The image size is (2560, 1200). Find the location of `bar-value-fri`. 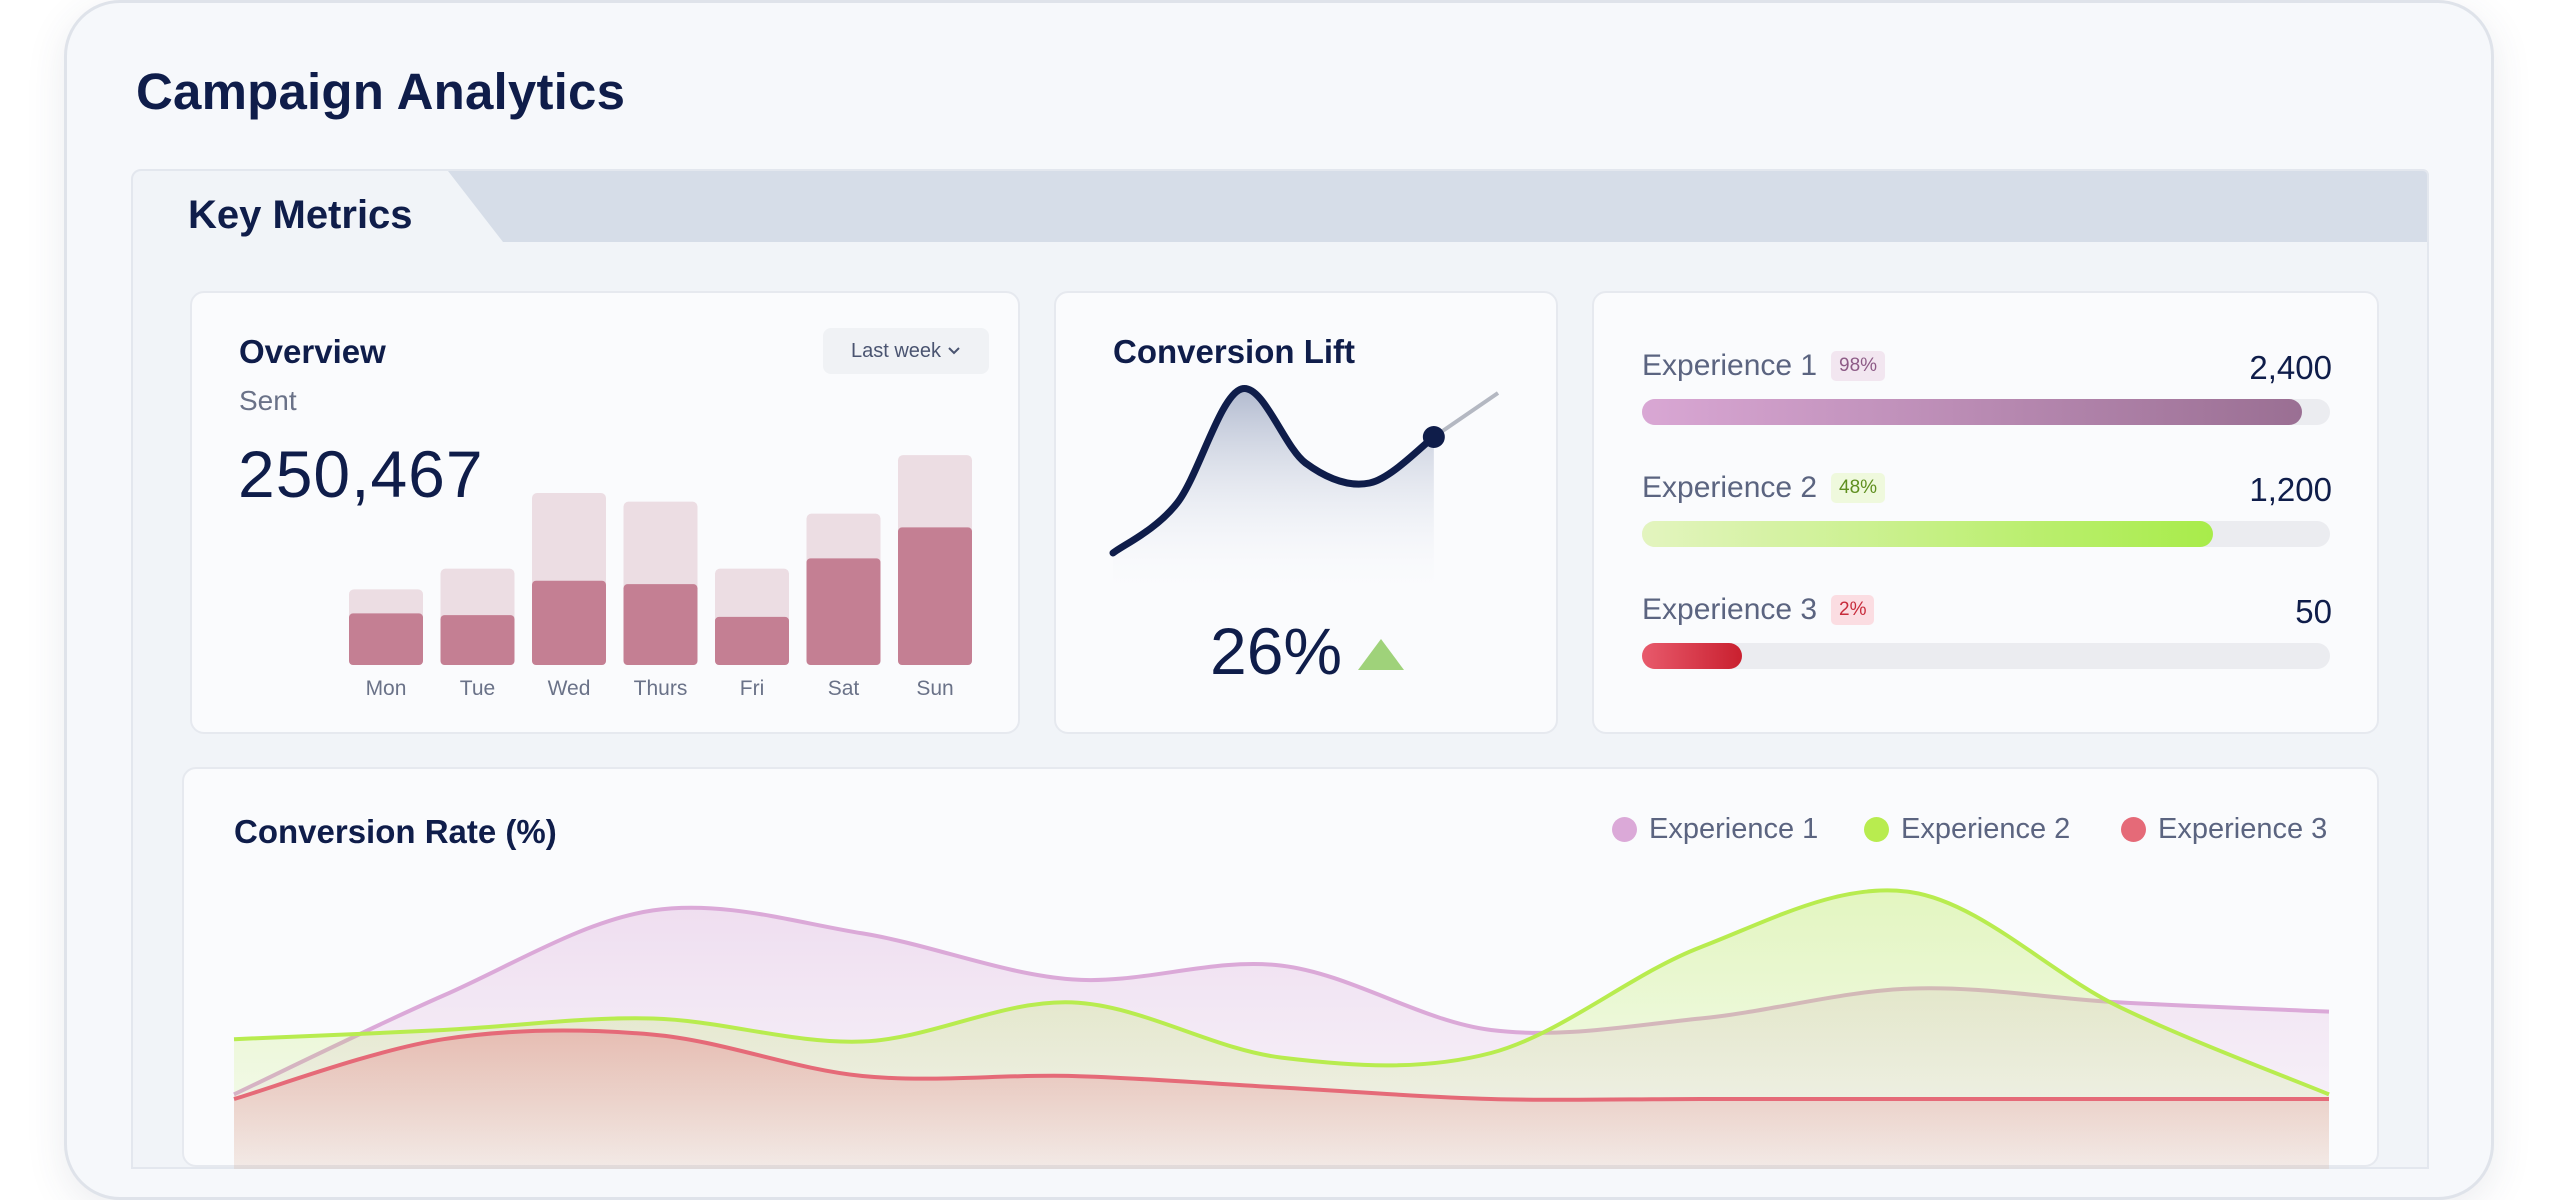

bar-value-fri is located at coordinates (752, 640).